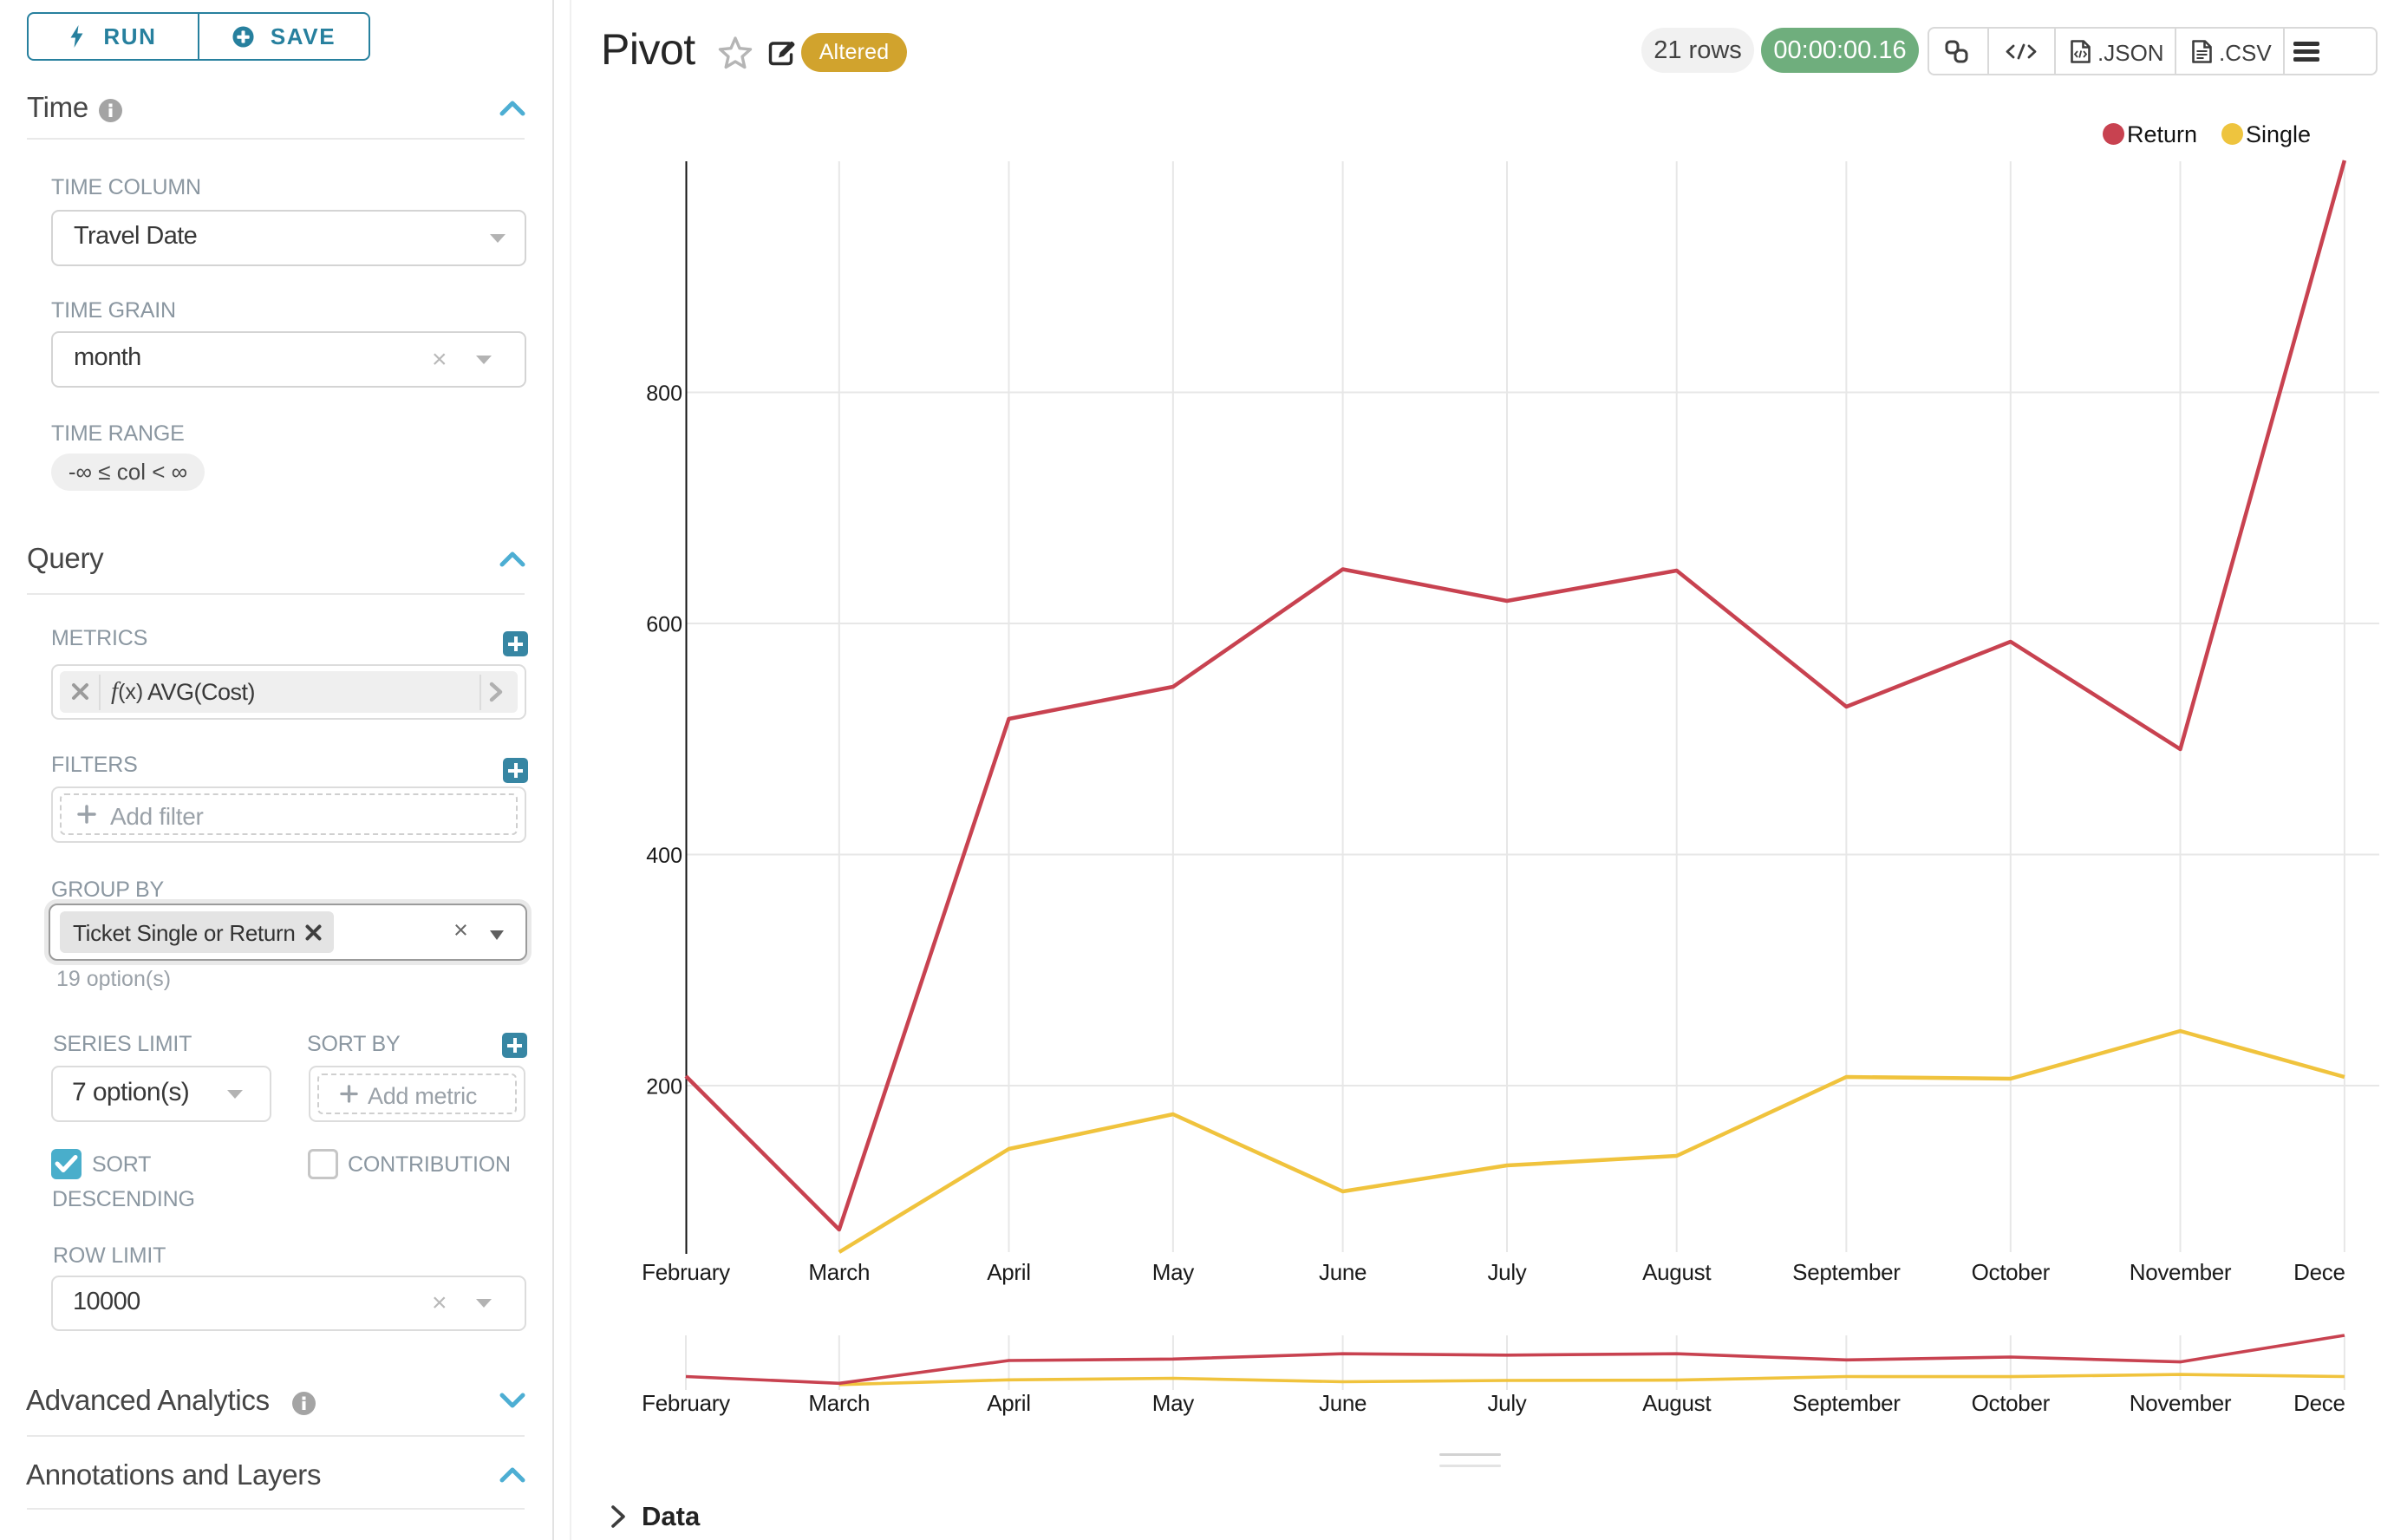  Describe the element at coordinates (664, 625) in the screenshot. I see `svg-text: 600` at that location.